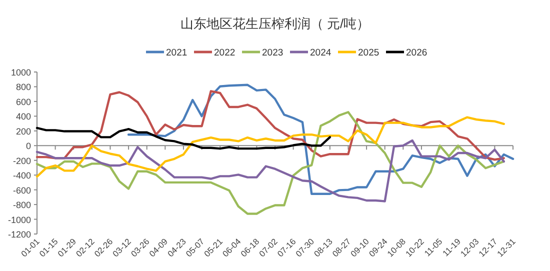 This screenshot has width=550, height=271. What do you see at coordinates (21, 205) in the screenshot?
I see `y-tick-label: -800` at bounding box center [21, 205].